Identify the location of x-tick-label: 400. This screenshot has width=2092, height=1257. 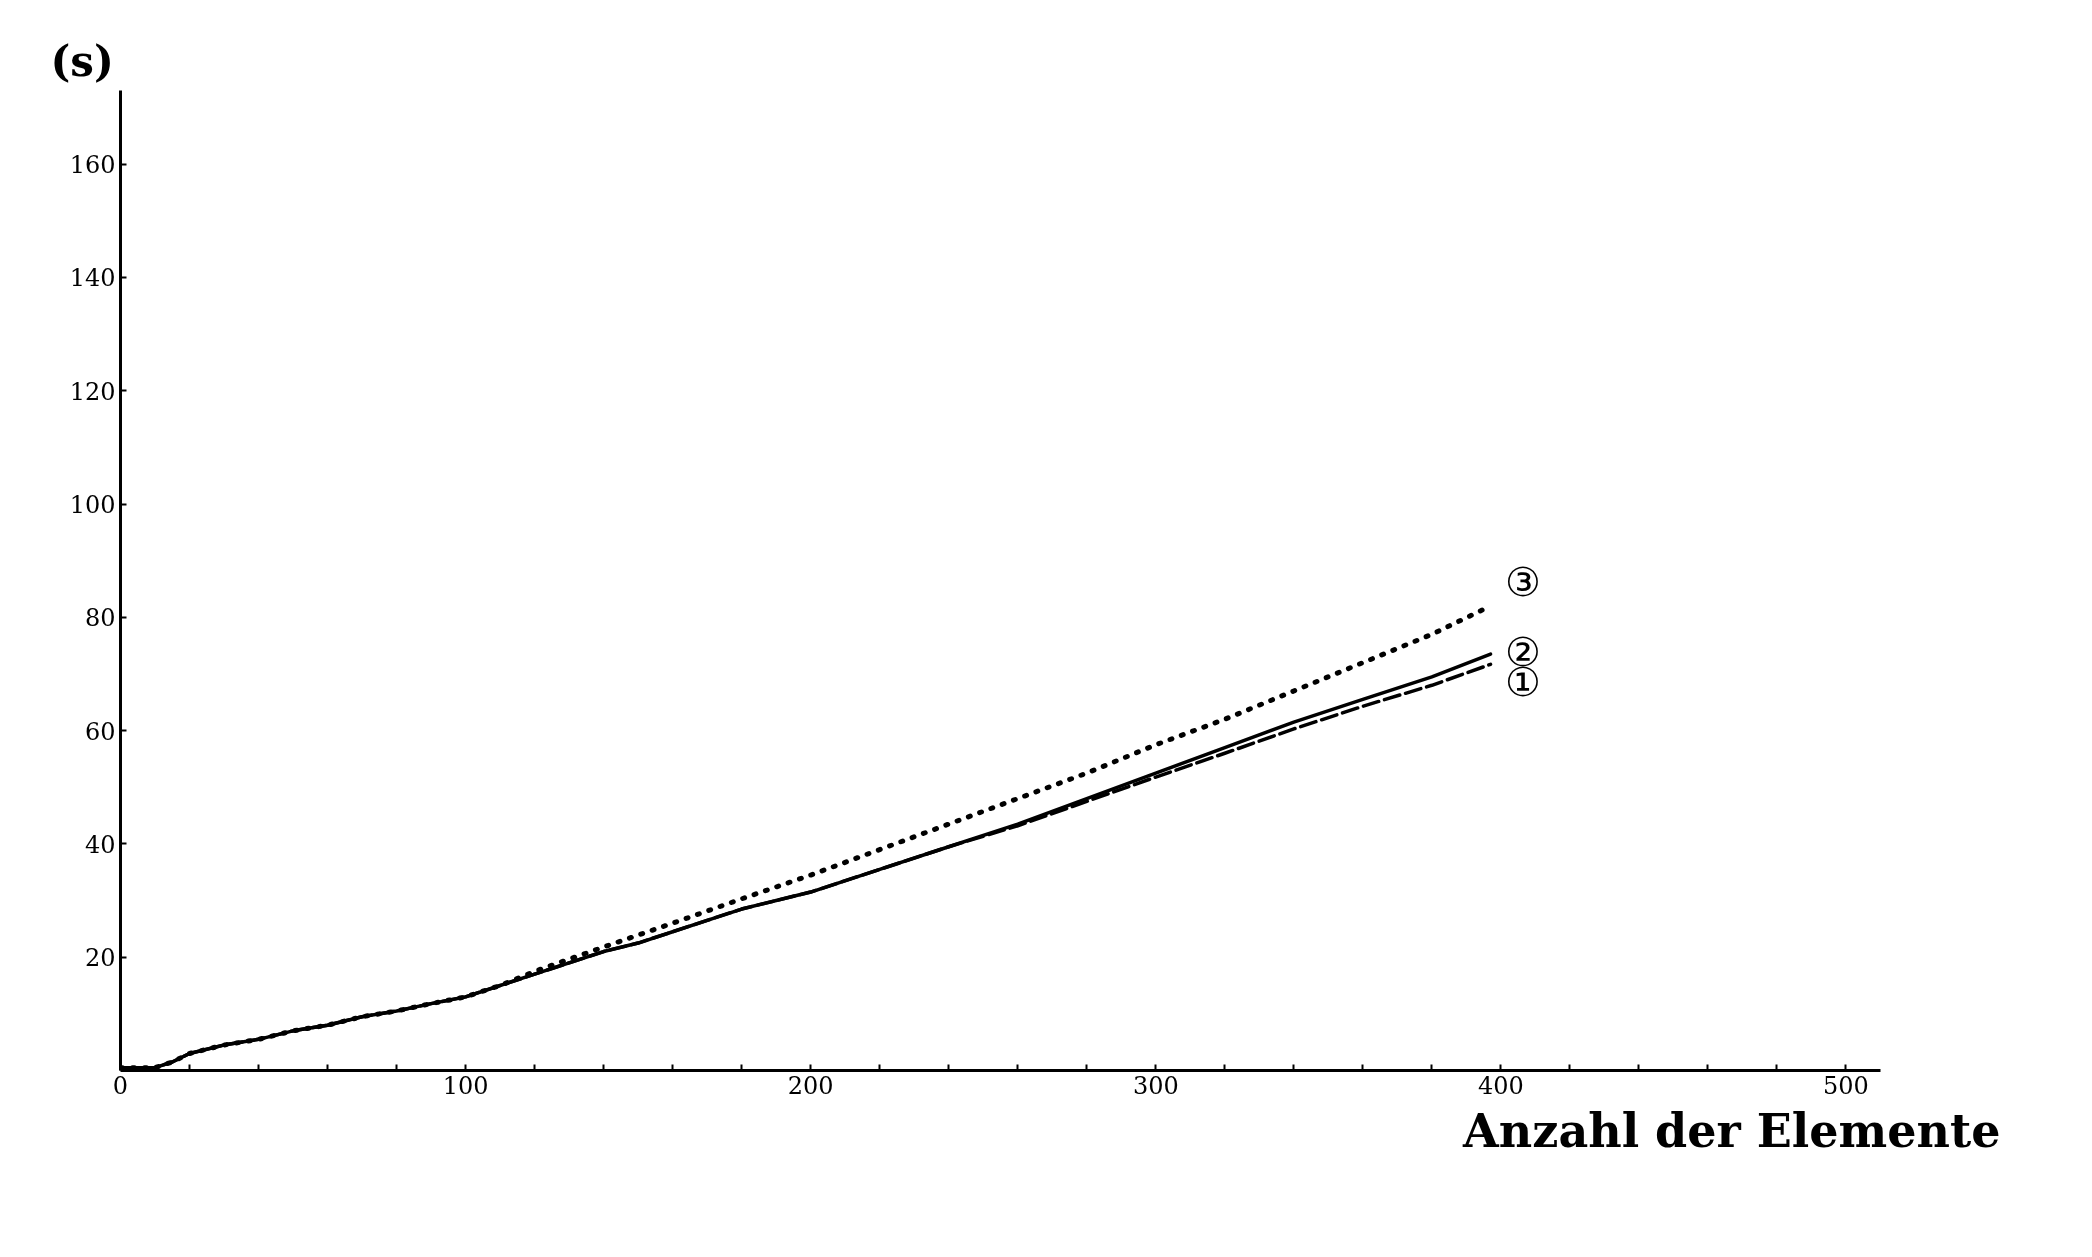
(1500, 1085).